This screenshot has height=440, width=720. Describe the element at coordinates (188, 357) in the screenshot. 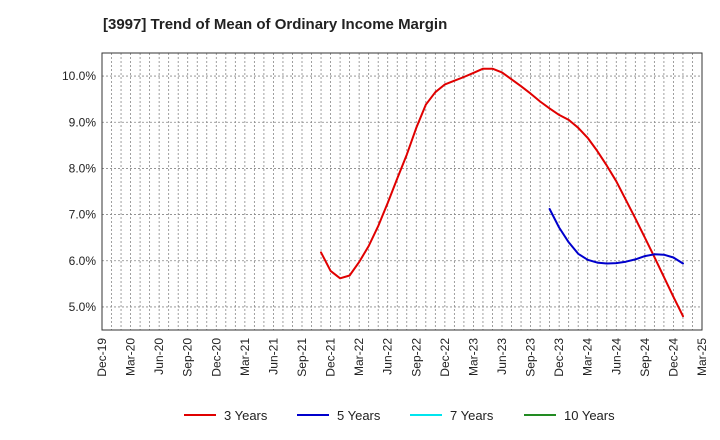

I see `x-tick-label: Sep-20` at that location.